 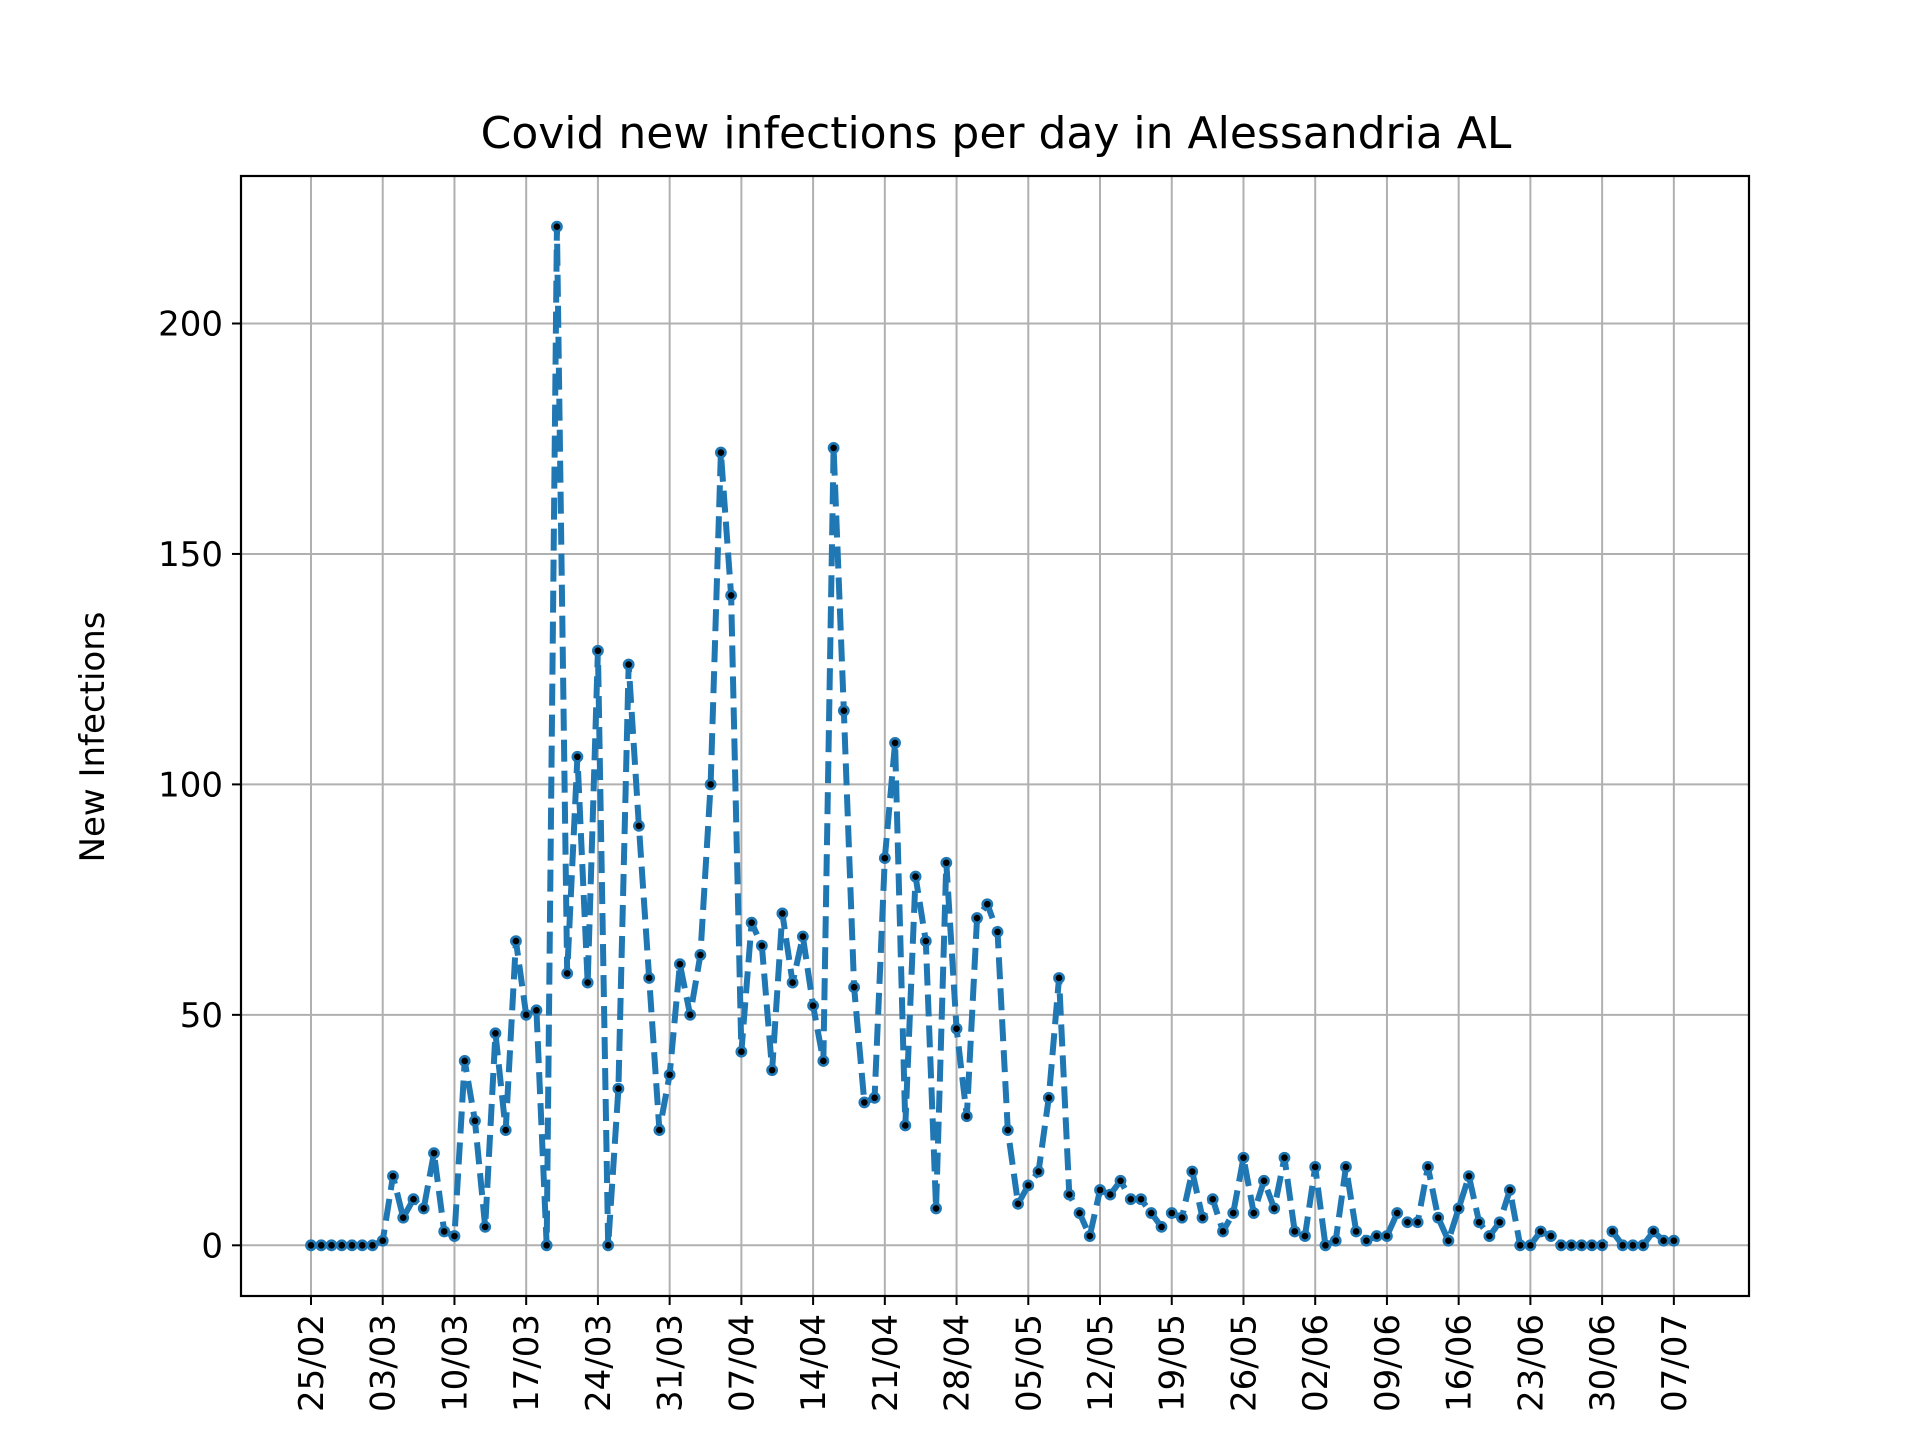 I want to click on y-axis-ticks: 0 50 100 150 200, so click(x=199, y=785).